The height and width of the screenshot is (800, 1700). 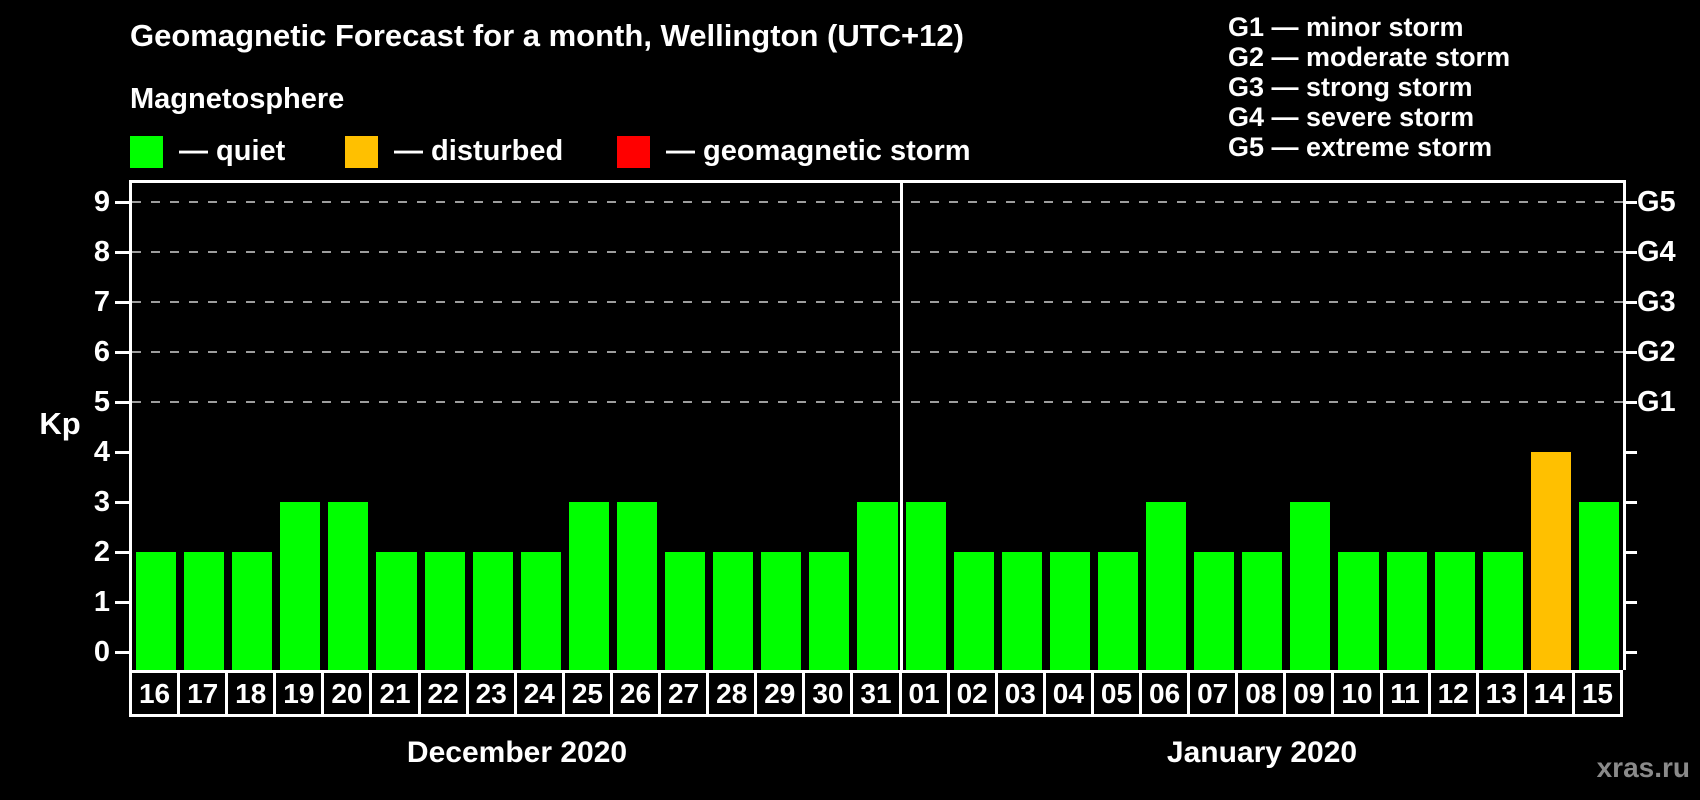 What do you see at coordinates (517, 752) in the screenshot?
I see `month-label-december: December 2020` at bounding box center [517, 752].